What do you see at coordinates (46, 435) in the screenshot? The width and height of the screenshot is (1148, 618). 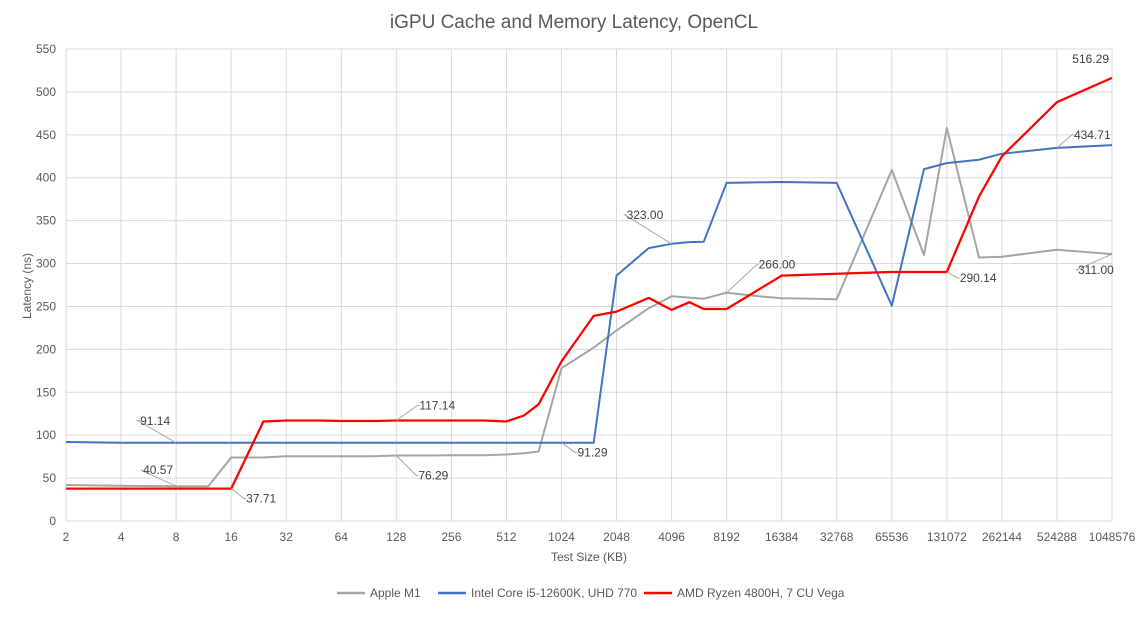 I see `y-tick-label: 100` at bounding box center [46, 435].